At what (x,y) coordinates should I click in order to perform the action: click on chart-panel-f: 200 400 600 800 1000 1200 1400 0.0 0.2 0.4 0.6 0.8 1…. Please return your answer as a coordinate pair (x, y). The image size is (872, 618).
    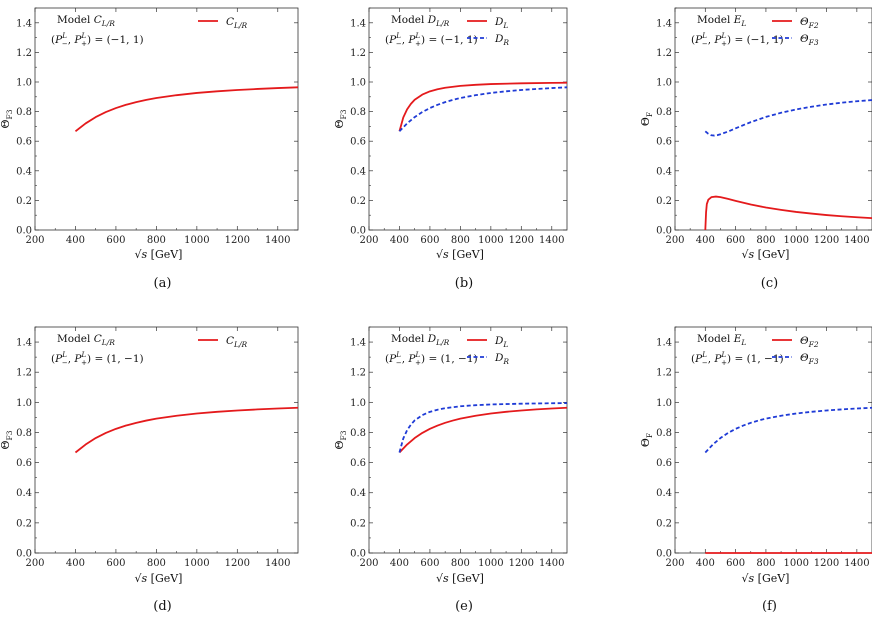
    Looking at the image, I should click on (755, 470).